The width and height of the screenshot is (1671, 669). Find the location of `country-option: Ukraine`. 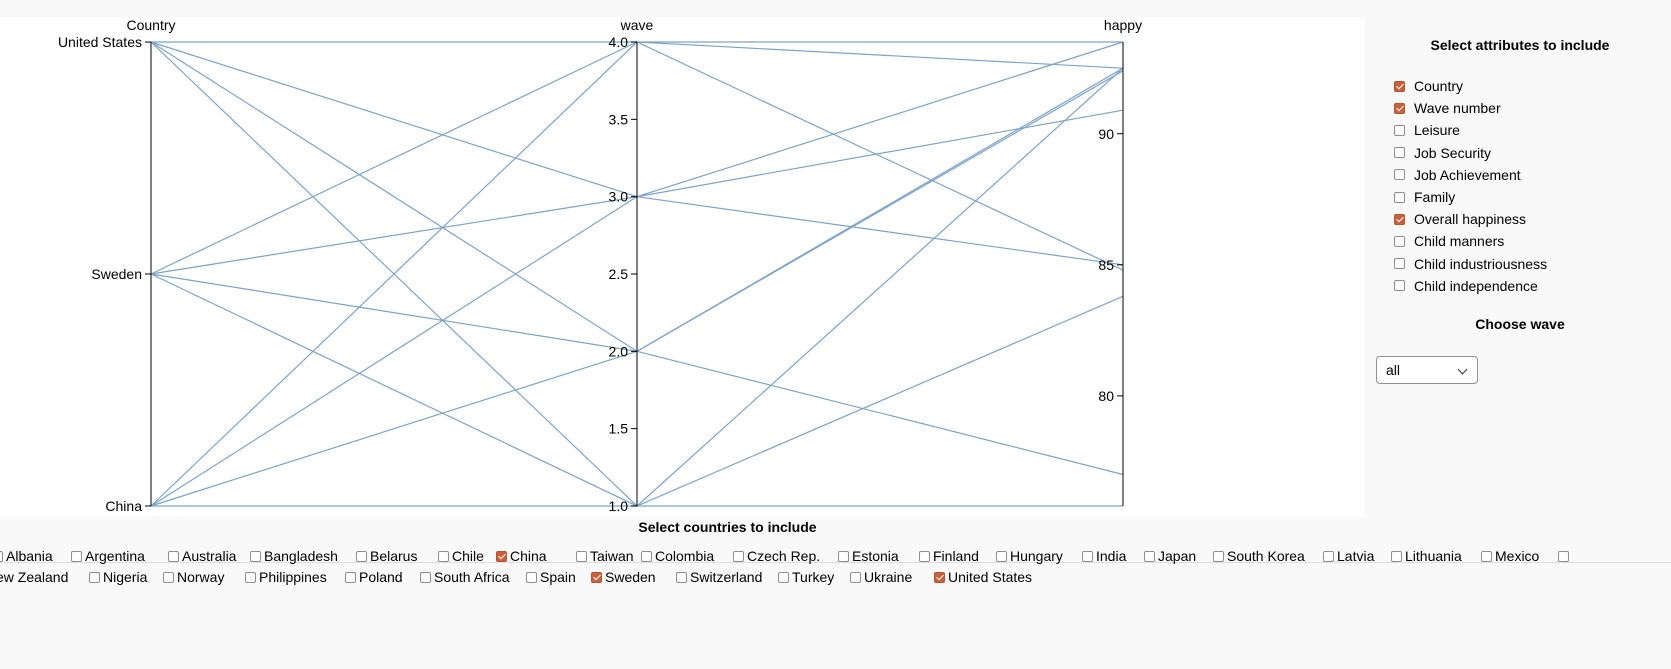

country-option: Ukraine is located at coordinates (881, 577).